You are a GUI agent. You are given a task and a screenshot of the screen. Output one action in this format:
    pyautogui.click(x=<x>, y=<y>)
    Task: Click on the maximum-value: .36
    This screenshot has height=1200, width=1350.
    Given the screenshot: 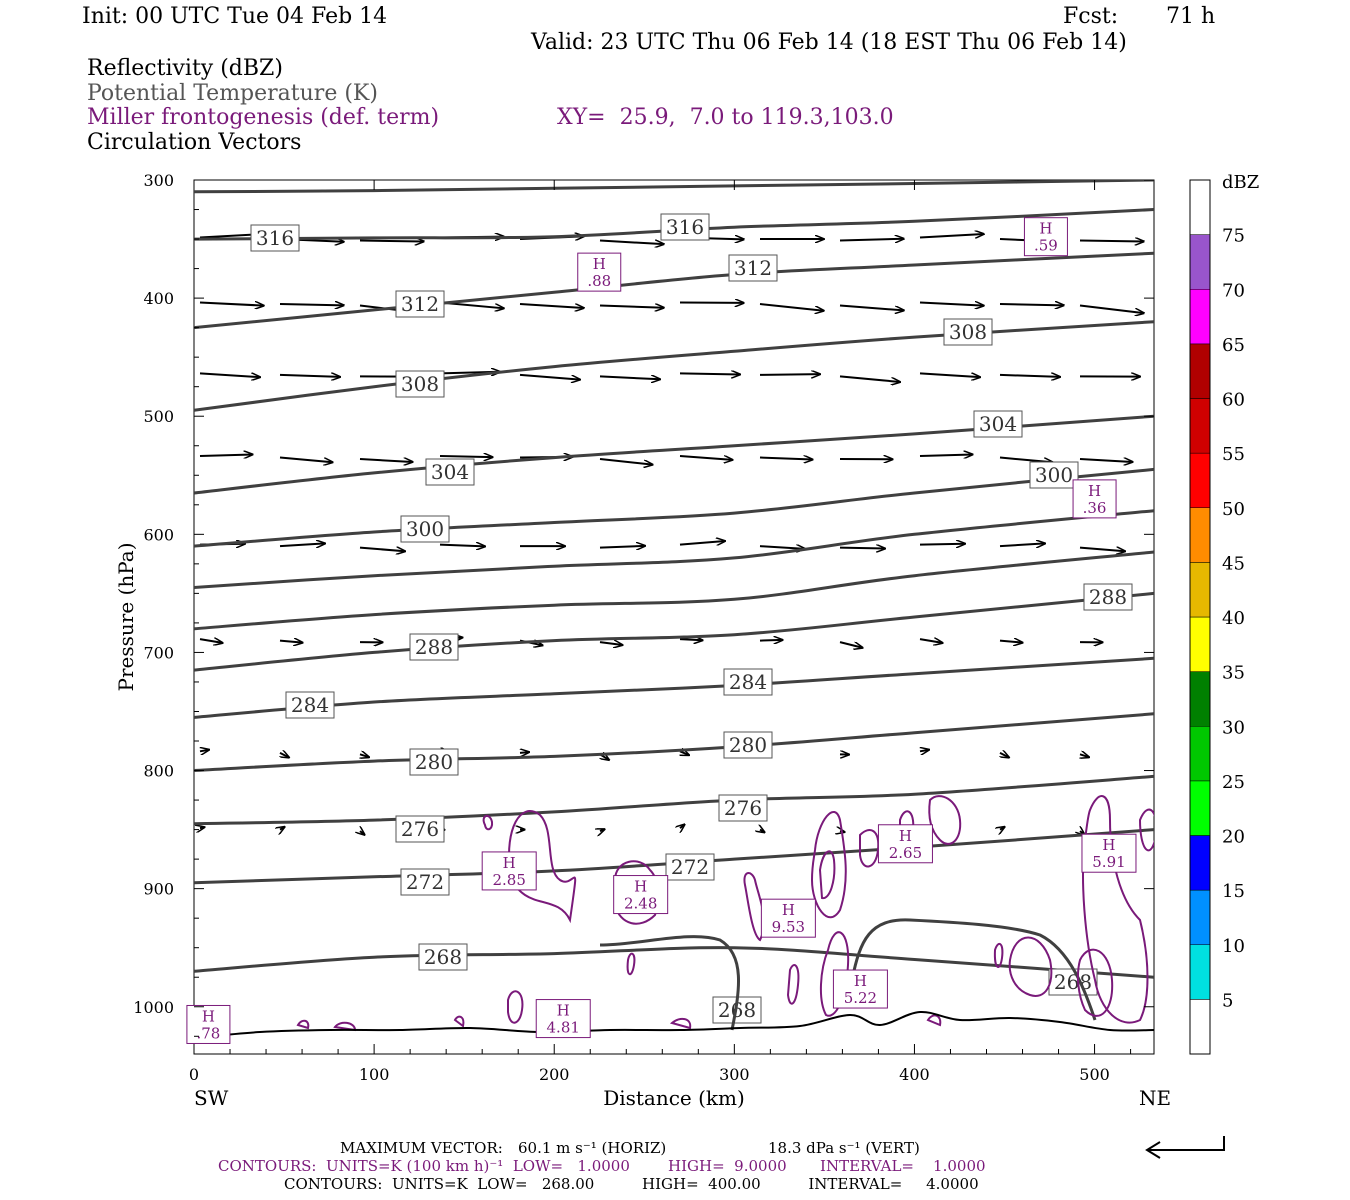 What is the action you would take?
    pyautogui.click(x=1095, y=508)
    